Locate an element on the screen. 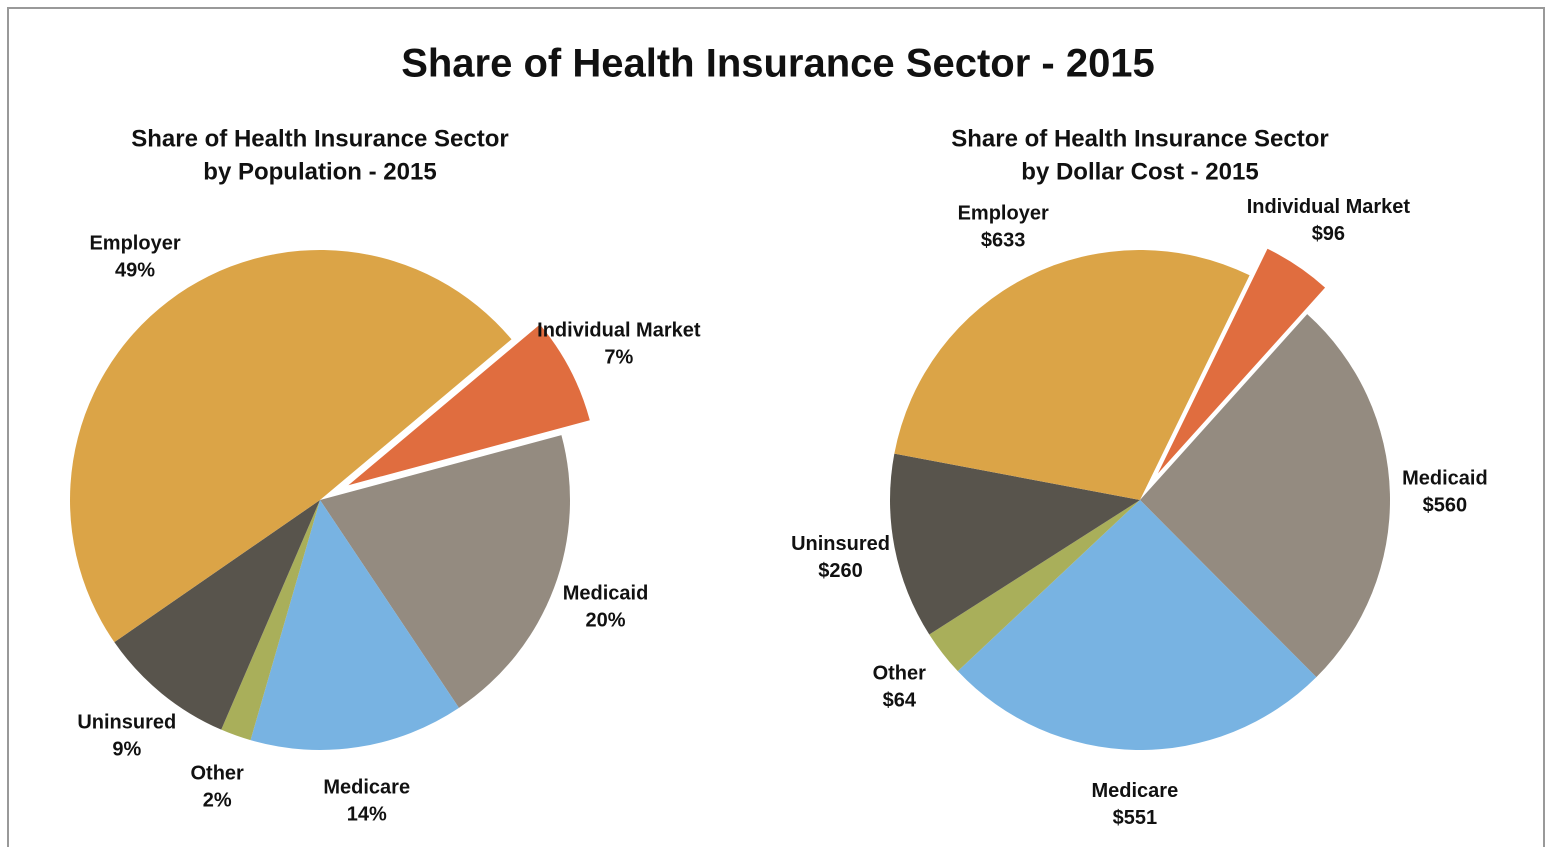  slice-value-label: $260 is located at coordinates (840, 571).